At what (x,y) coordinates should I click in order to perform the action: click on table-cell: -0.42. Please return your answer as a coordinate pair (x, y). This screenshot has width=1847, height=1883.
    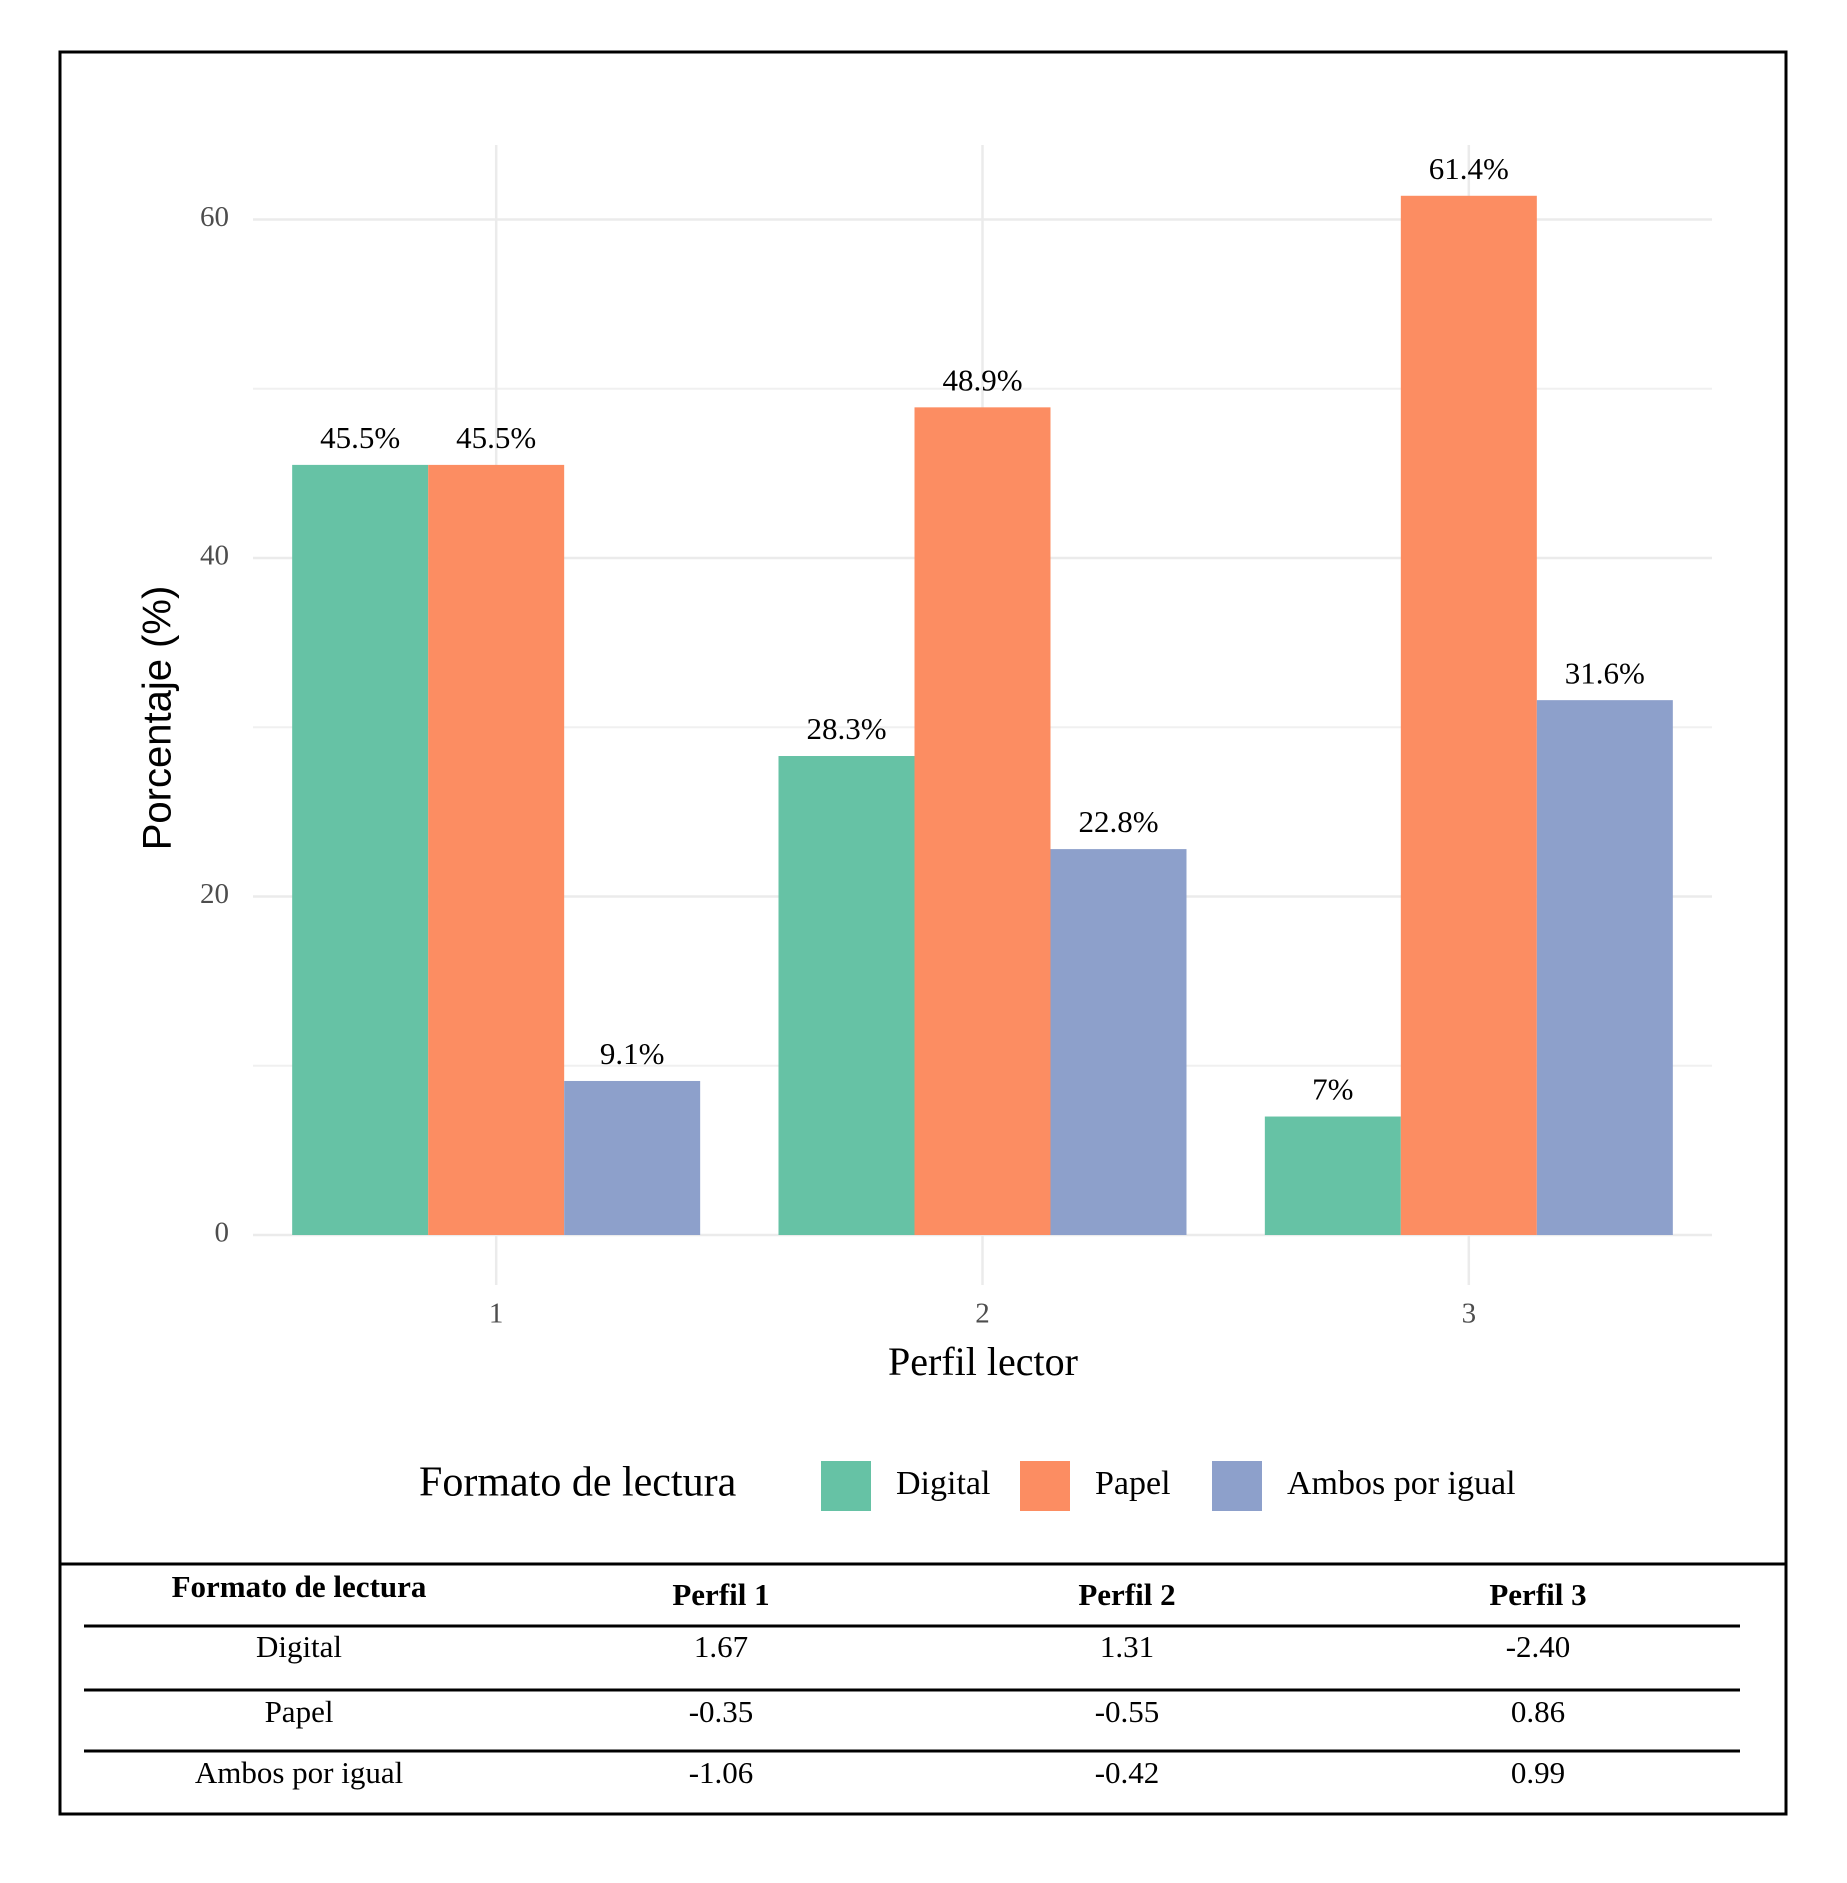
    Looking at the image, I should click on (1127, 1772).